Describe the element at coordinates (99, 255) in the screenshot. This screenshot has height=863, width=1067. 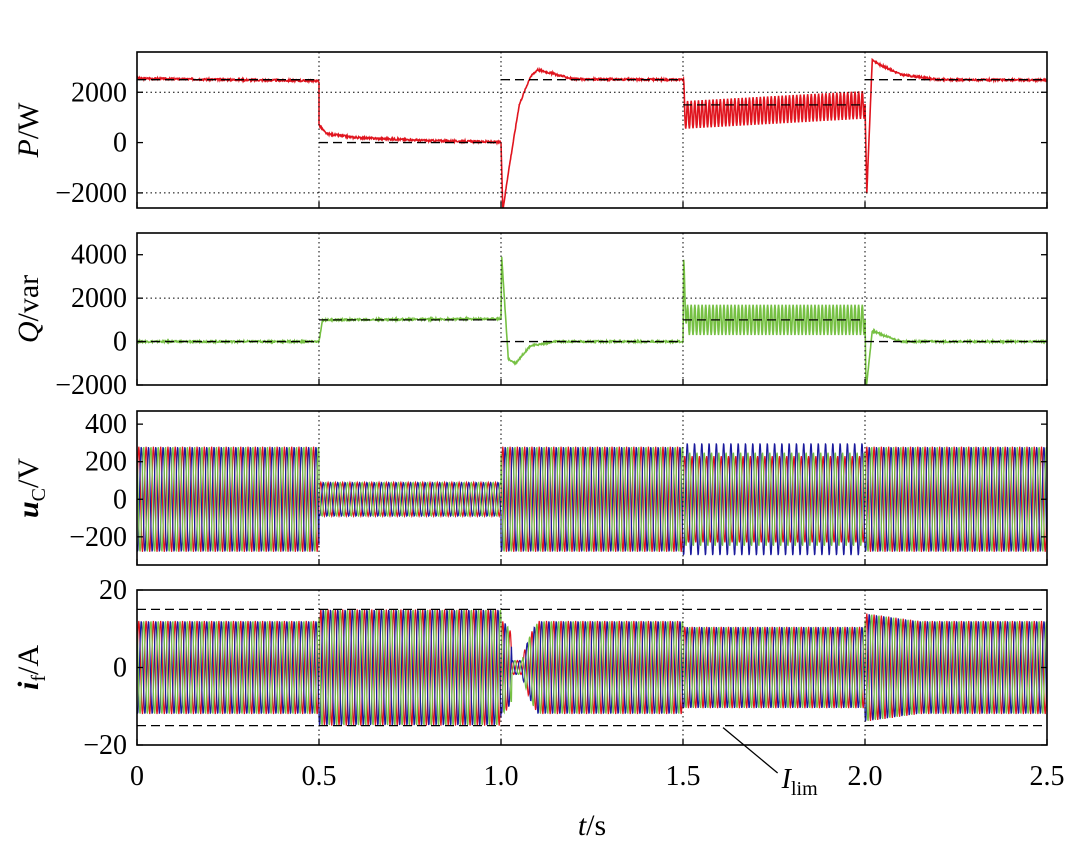
I see `ytick-label: 4000` at that location.